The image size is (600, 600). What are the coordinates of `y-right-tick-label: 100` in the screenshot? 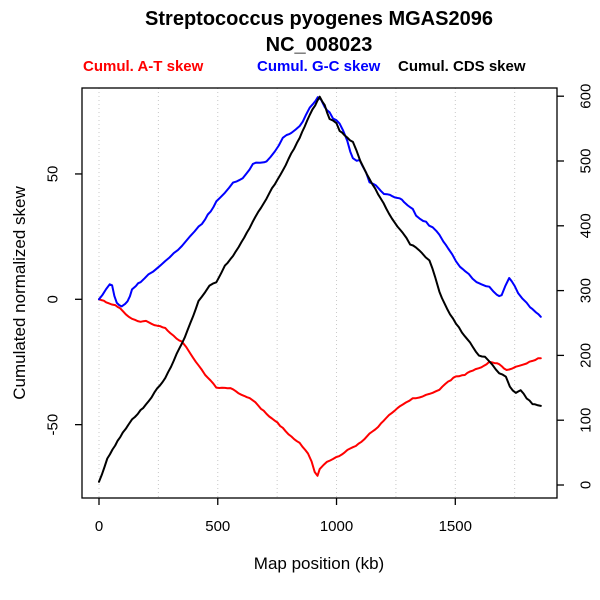 It's located at (586, 420).